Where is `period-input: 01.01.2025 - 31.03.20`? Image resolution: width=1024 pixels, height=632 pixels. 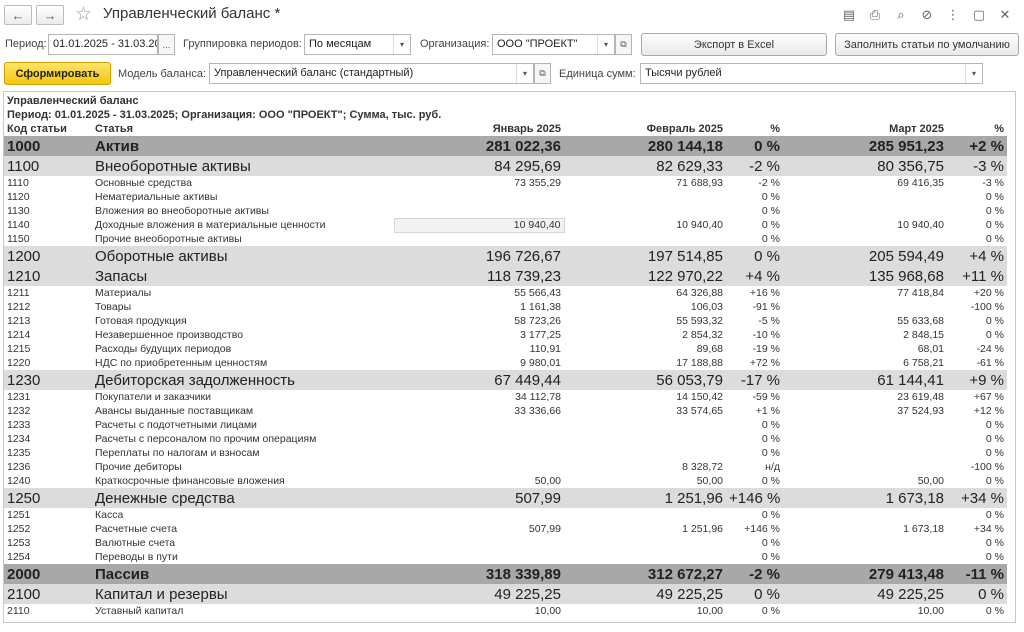
period-input: 01.01.2025 - 31.03.20 is located at coordinates (103, 44).